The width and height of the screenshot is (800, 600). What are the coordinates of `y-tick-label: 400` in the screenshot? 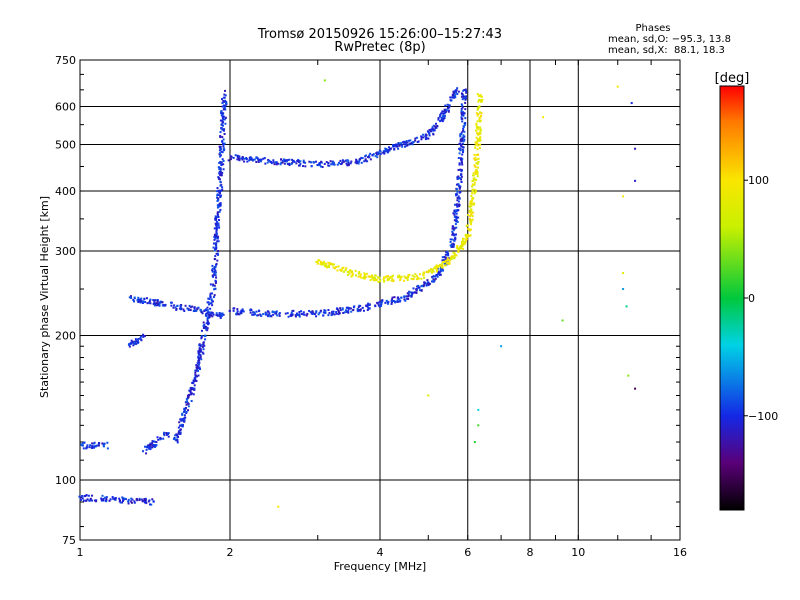 It's located at (65, 191).